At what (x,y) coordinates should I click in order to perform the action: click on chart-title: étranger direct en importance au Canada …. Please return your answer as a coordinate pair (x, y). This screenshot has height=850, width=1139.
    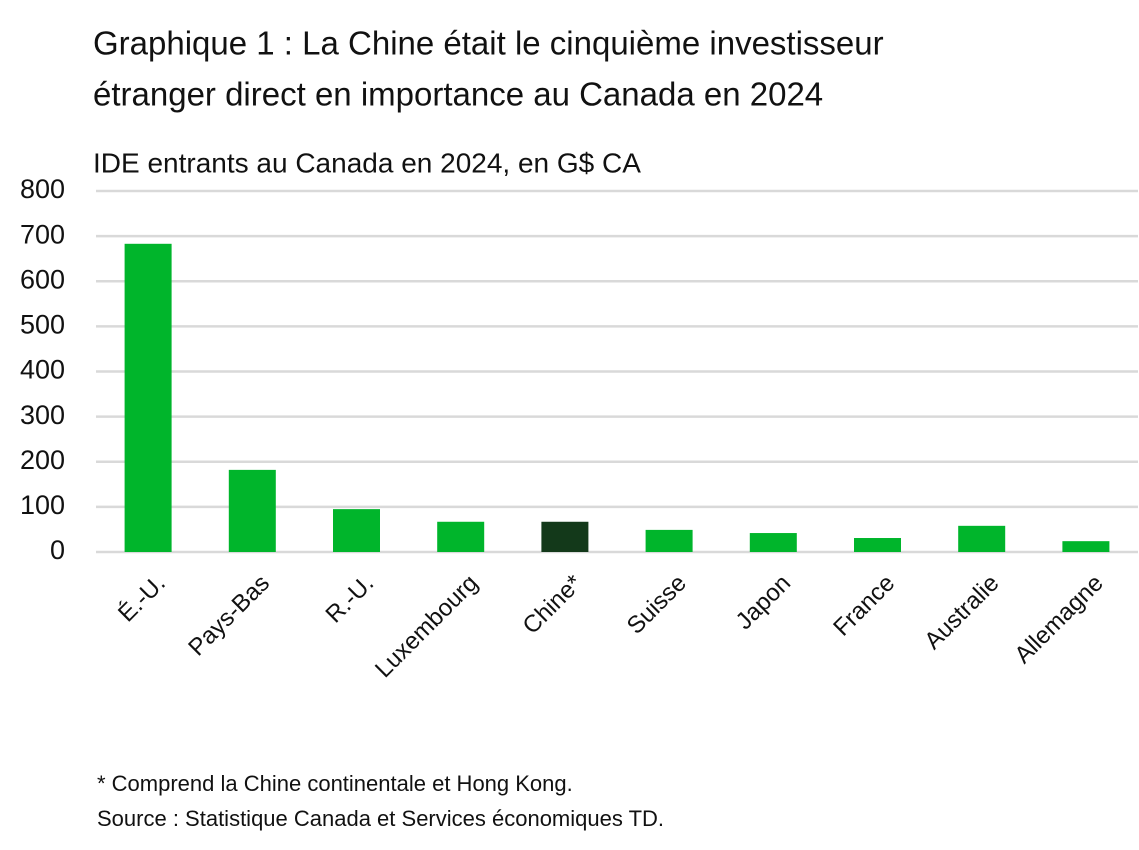
    Looking at the image, I should click on (458, 94).